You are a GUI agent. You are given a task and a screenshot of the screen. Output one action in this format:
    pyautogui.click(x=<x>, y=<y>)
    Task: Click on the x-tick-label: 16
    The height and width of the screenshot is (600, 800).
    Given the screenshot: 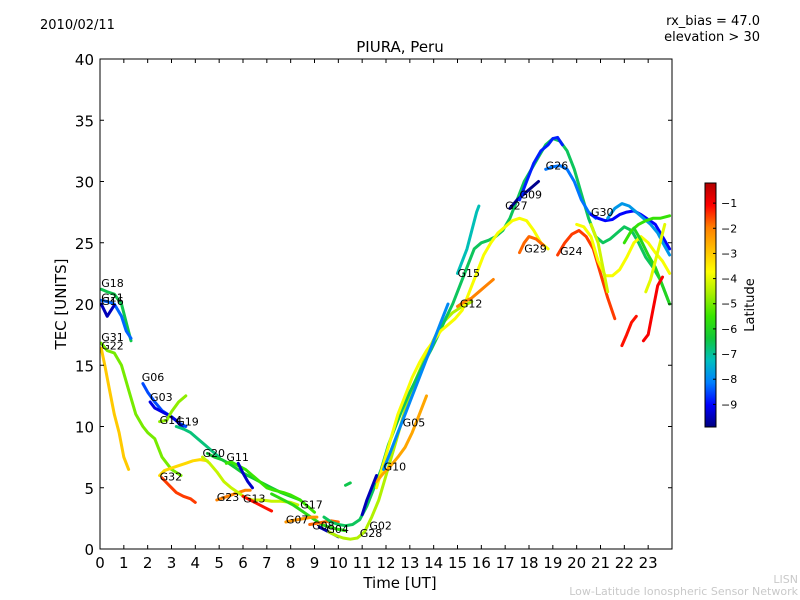 What is the action you would take?
    pyautogui.click(x=481, y=563)
    